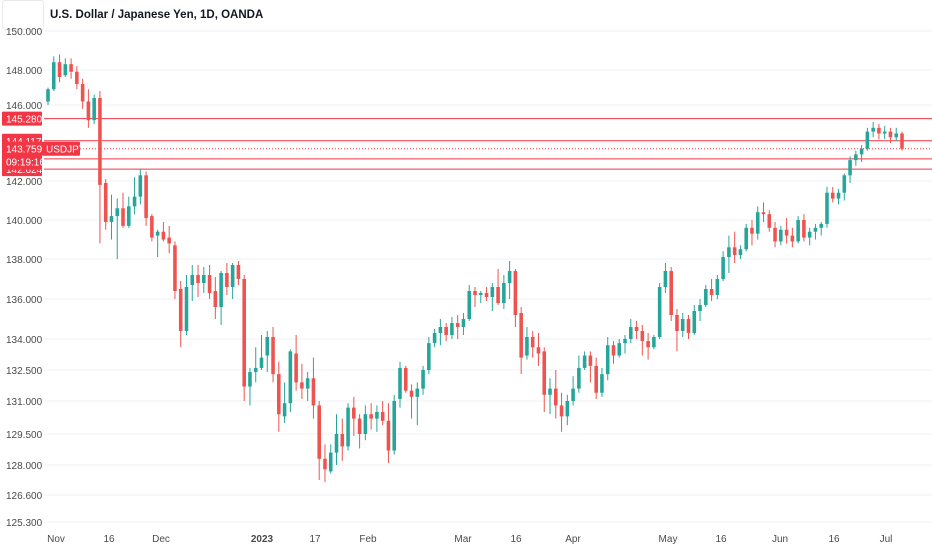 The width and height of the screenshot is (932, 550). What do you see at coordinates (24, 435) in the screenshot?
I see `y-axis-label: 129.500` at bounding box center [24, 435].